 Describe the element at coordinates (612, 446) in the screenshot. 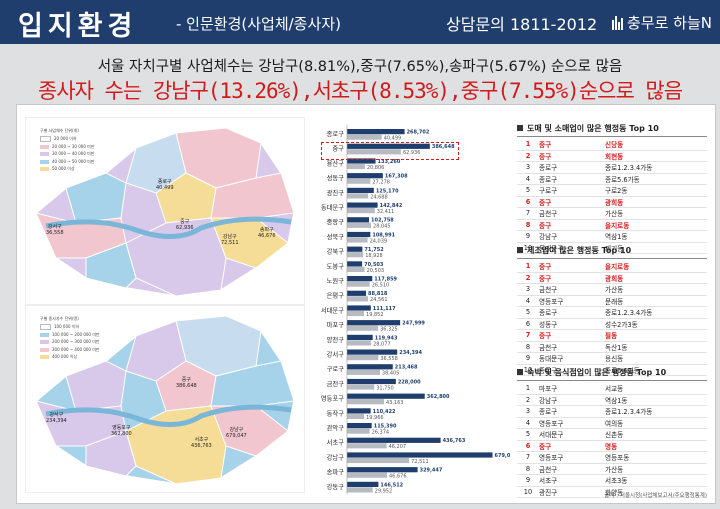

I see `table-row: 6 중구 명동` at that location.